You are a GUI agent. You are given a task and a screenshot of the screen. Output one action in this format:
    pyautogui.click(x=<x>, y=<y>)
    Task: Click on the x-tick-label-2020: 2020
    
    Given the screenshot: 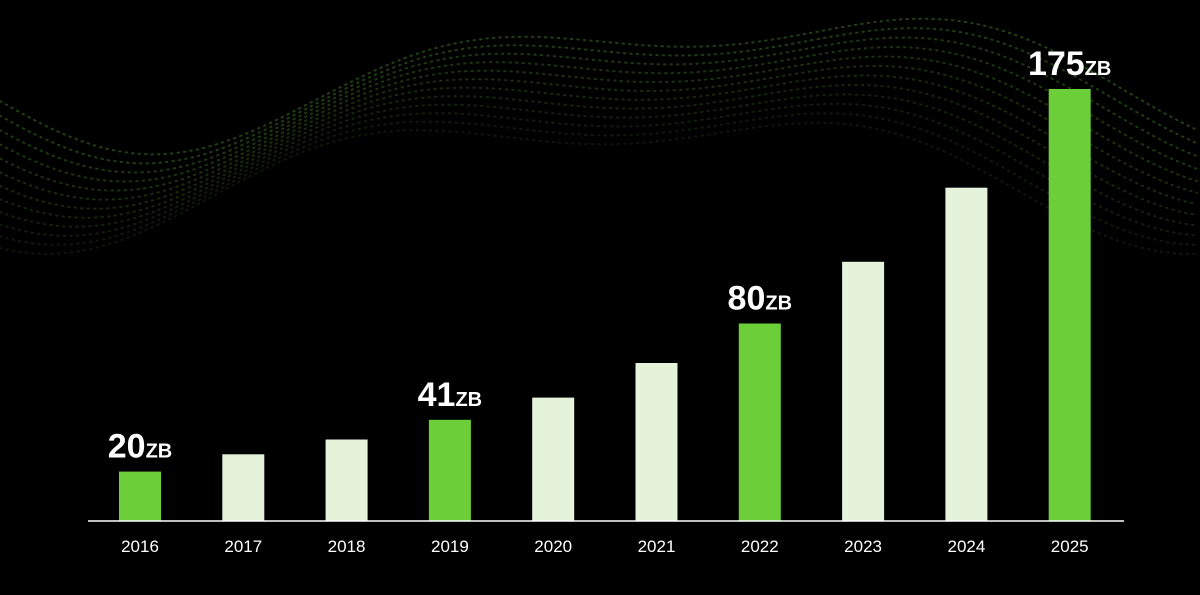 What is the action you would take?
    pyautogui.click(x=553, y=546)
    